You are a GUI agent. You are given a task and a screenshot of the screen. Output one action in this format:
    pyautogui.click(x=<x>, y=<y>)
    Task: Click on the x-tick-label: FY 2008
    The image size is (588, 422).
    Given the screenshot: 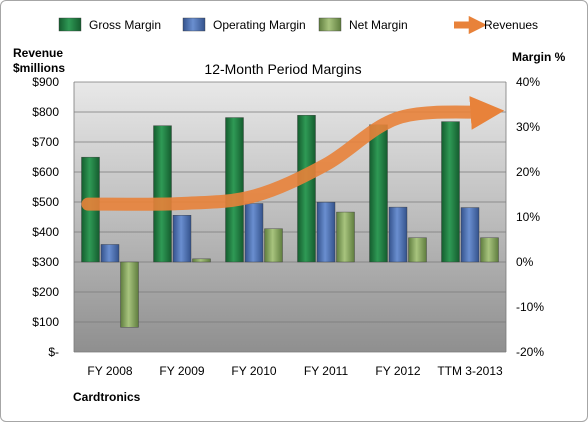 What is the action you would take?
    pyautogui.click(x=109, y=371)
    